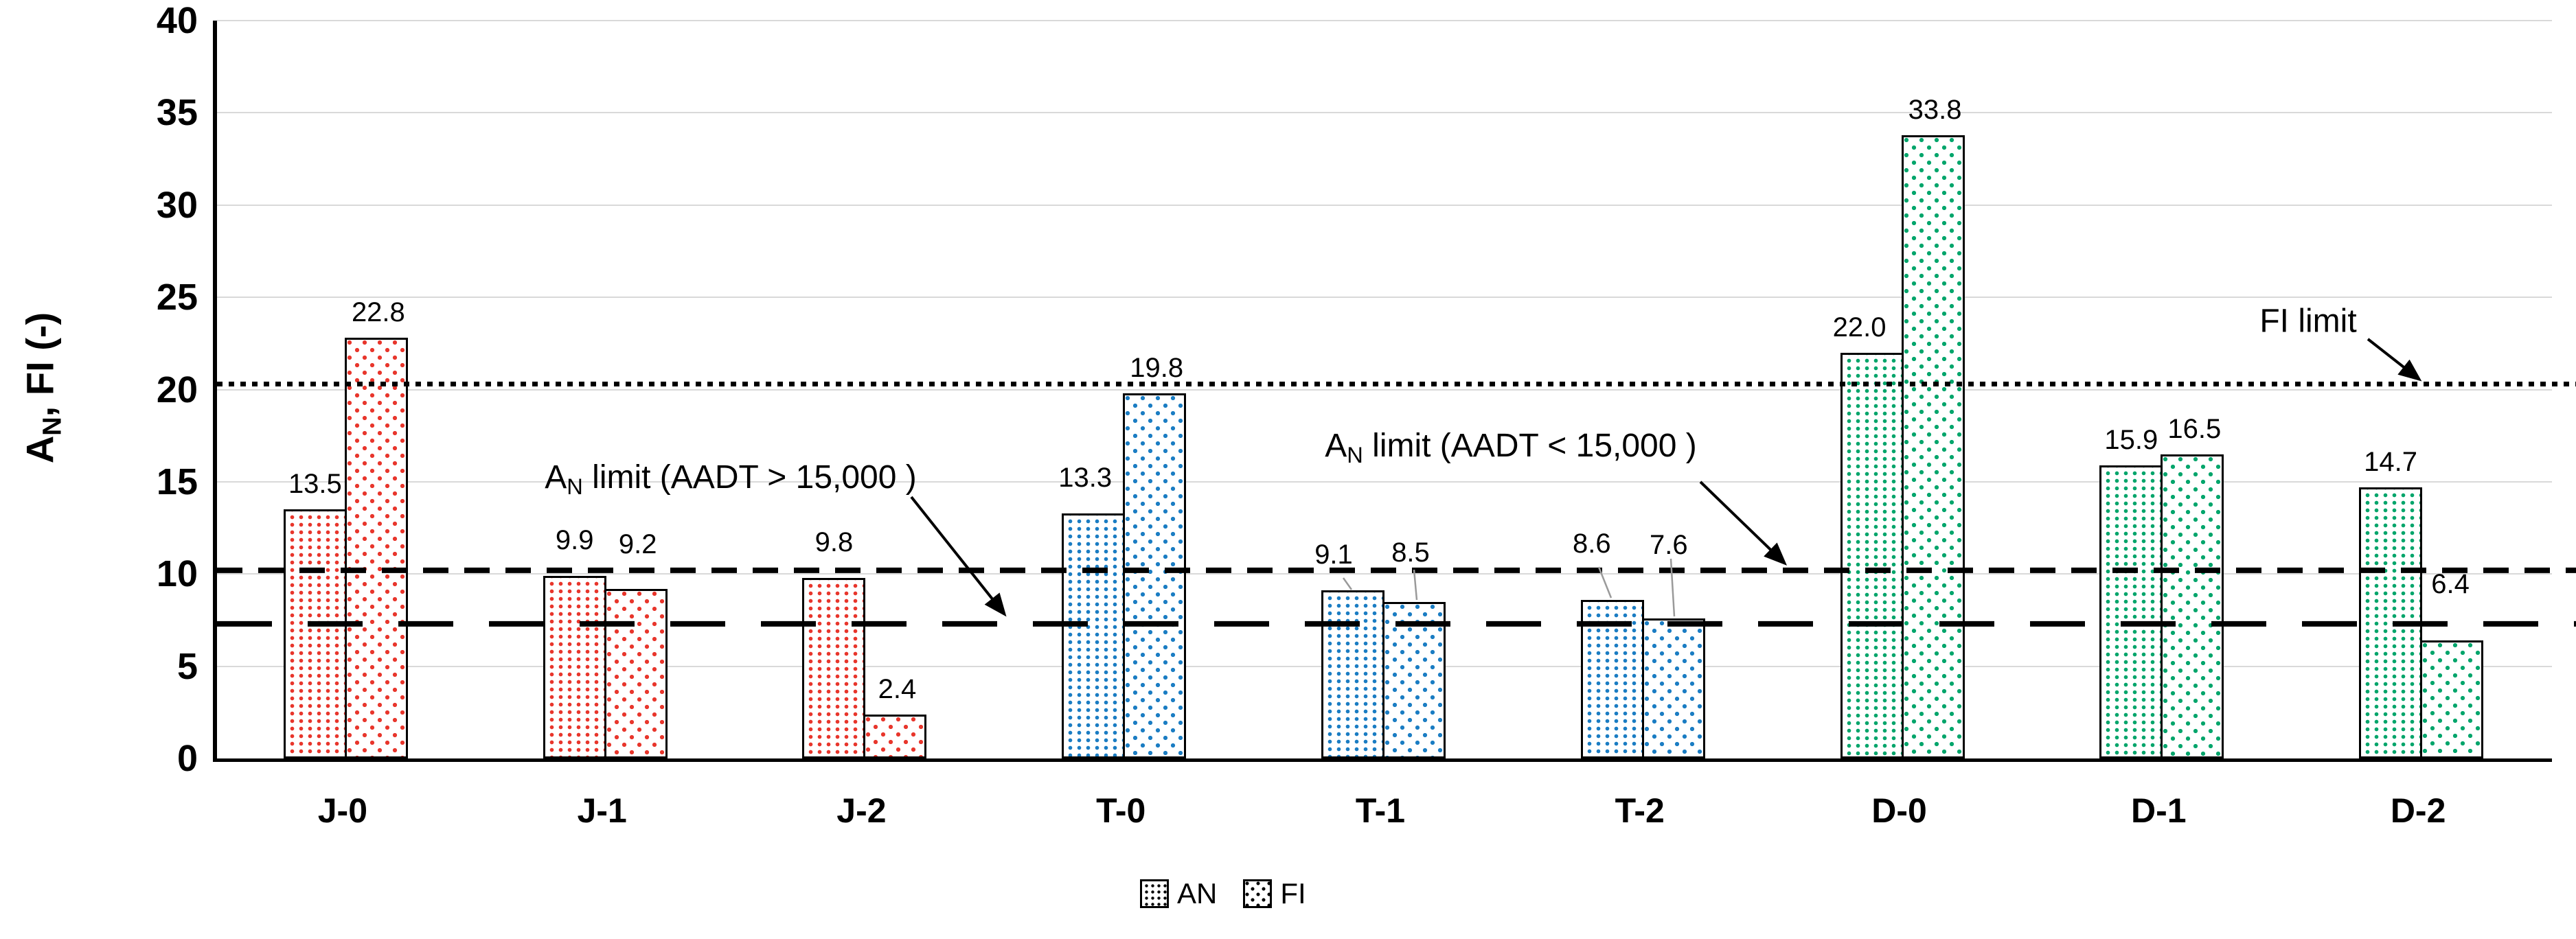  What do you see at coordinates (1085, 477) in the screenshot?
I see `bar-value-label: 13.3` at bounding box center [1085, 477].